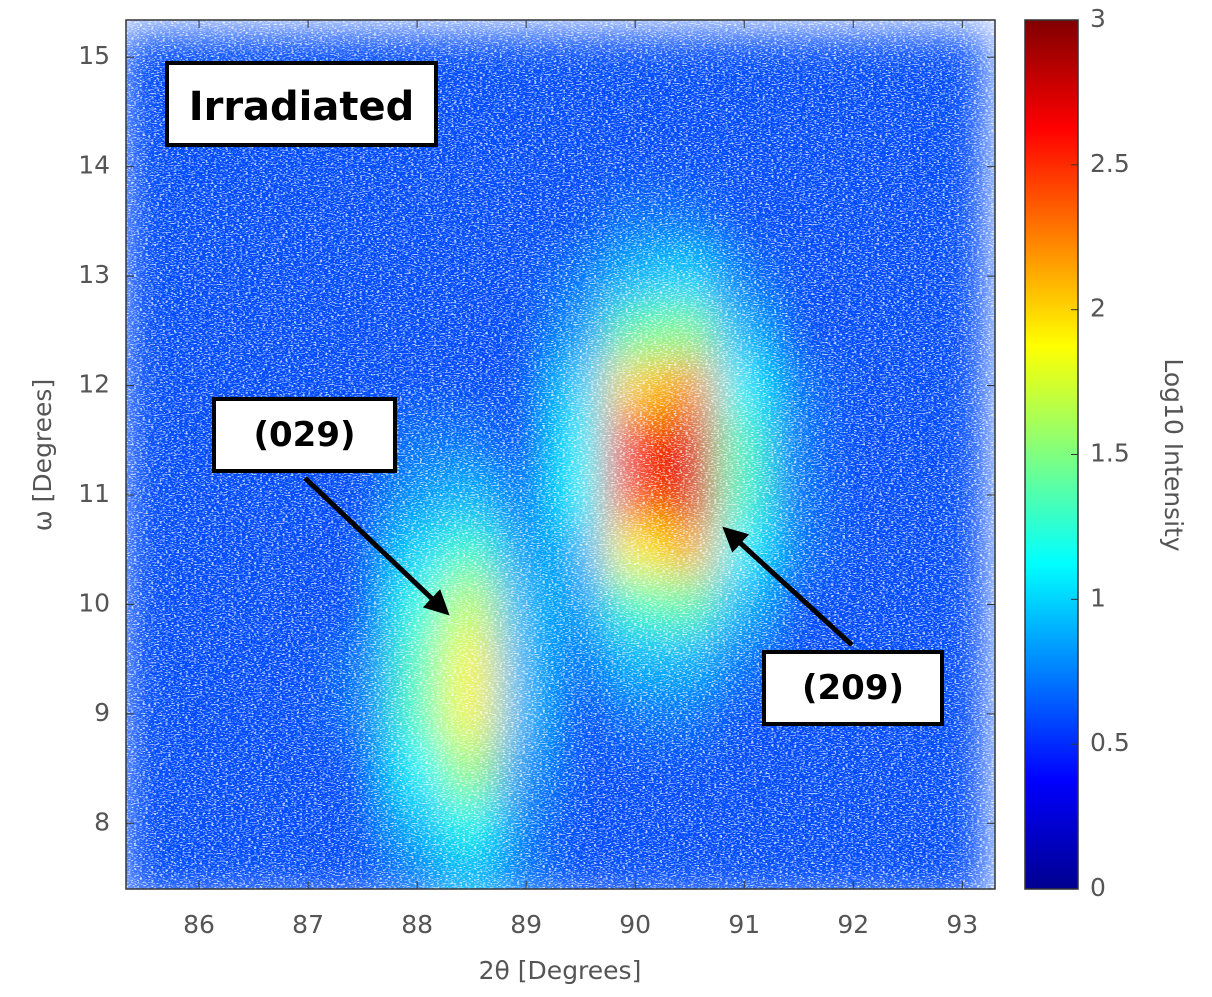 Image resolution: width=1212 pixels, height=997 pixels. What do you see at coordinates (94, 274) in the screenshot?
I see `y-tick-label: 13` at bounding box center [94, 274].